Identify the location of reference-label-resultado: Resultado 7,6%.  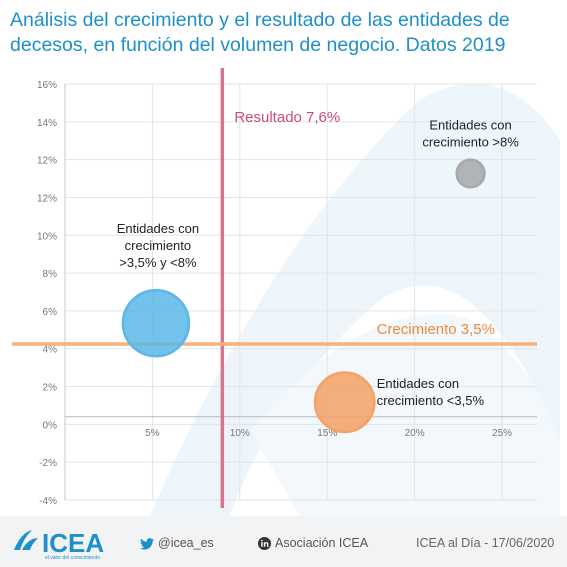
(287, 117).